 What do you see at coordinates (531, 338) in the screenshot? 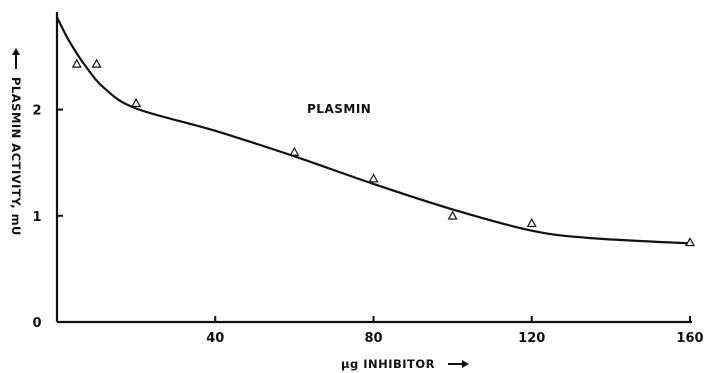
I see `x-tick-label: 120` at bounding box center [531, 338].